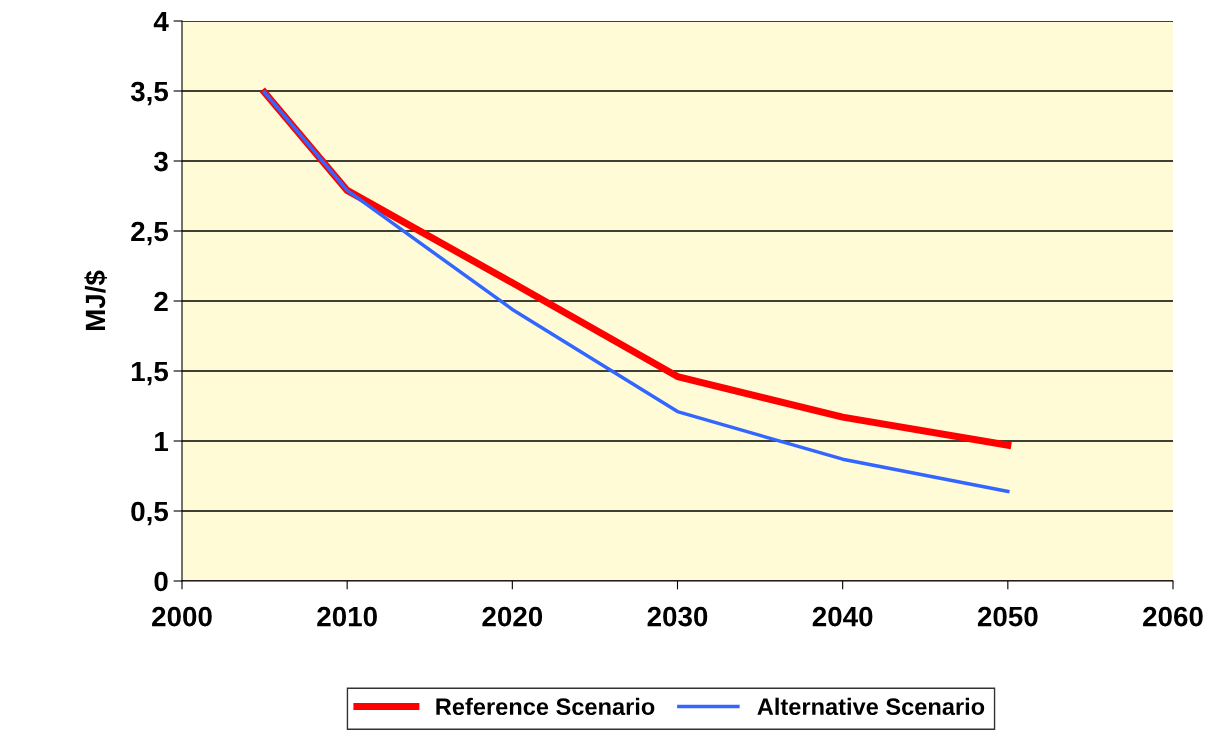 The width and height of the screenshot is (1220, 741). Describe the element at coordinates (161, 161) in the screenshot. I see `y-tick-label: 3` at that location.